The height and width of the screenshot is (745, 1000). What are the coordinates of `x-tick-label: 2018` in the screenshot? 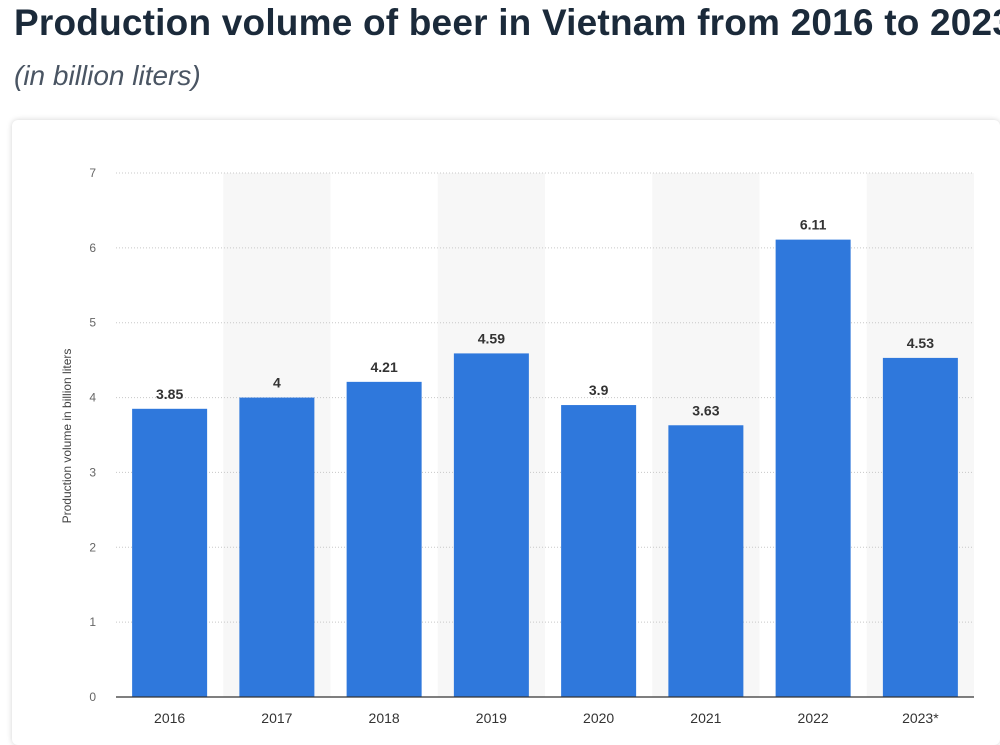 It's located at (384, 718).